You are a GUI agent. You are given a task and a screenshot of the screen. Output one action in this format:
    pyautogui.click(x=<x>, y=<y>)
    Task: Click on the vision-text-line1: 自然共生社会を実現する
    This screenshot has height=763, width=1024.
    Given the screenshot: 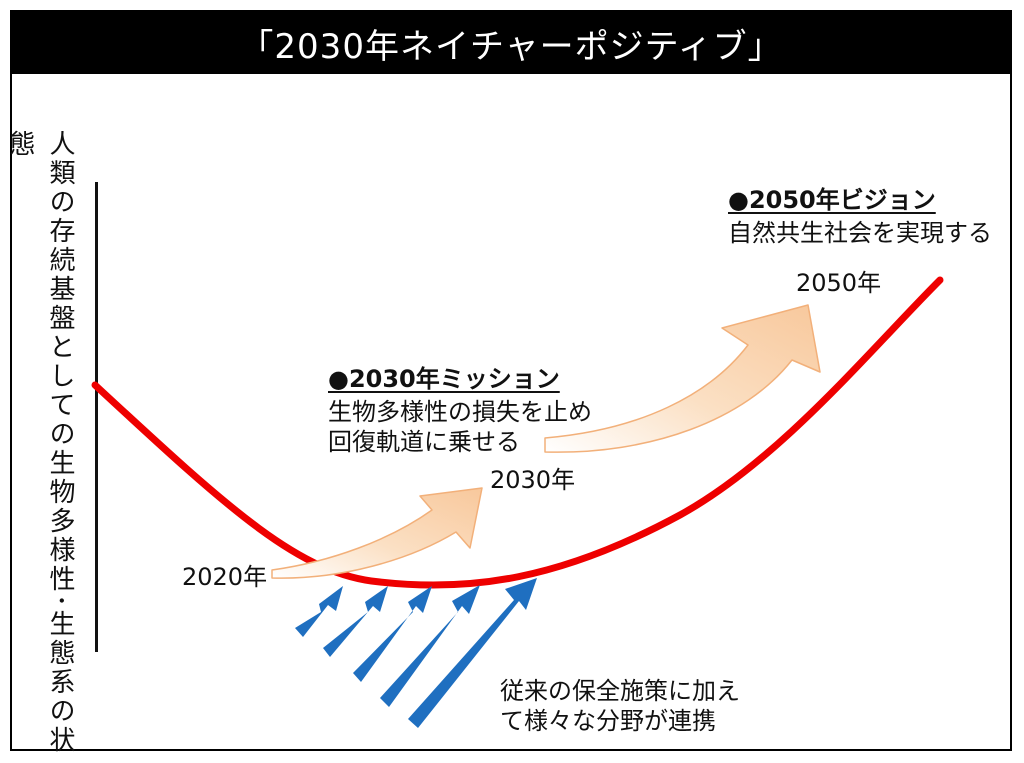 What is the action you would take?
    pyautogui.click(x=860, y=233)
    